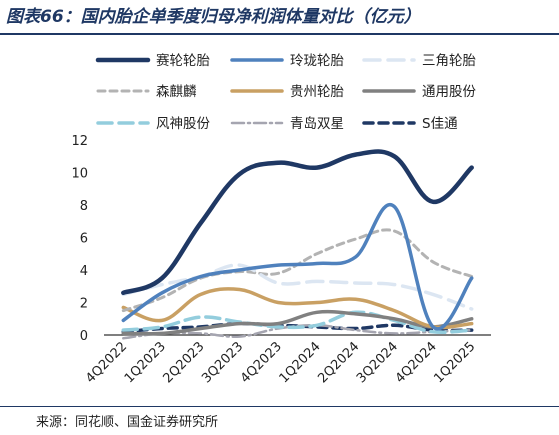 The height and width of the screenshot is (435, 559). I want to click on x-tick-label: 1Q2024, so click(300, 362).